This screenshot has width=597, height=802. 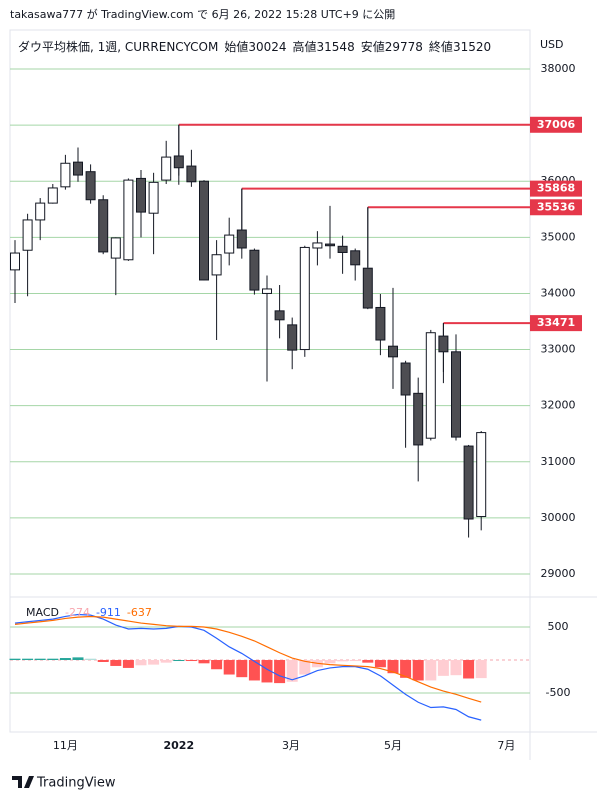 I want to click on logo, so click(x=23, y=782).